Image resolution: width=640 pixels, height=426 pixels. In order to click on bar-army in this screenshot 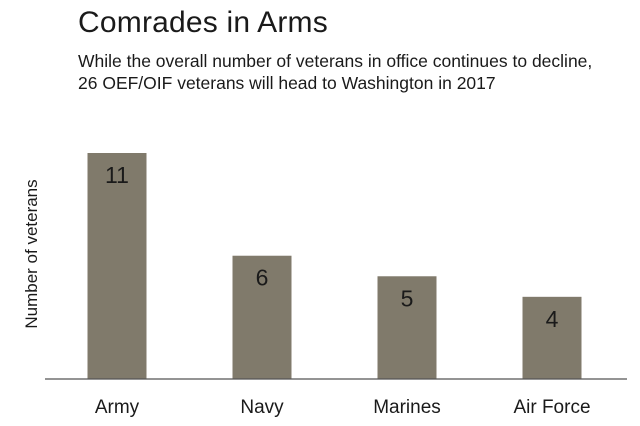, I will do `click(117, 266)`.